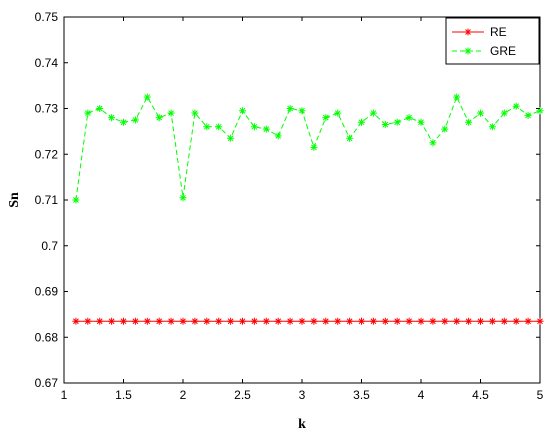 Image resolution: width=550 pixels, height=437 pixels. What do you see at coordinates (480, 395) in the screenshot?
I see `x-tick-label: 4.5` at bounding box center [480, 395].